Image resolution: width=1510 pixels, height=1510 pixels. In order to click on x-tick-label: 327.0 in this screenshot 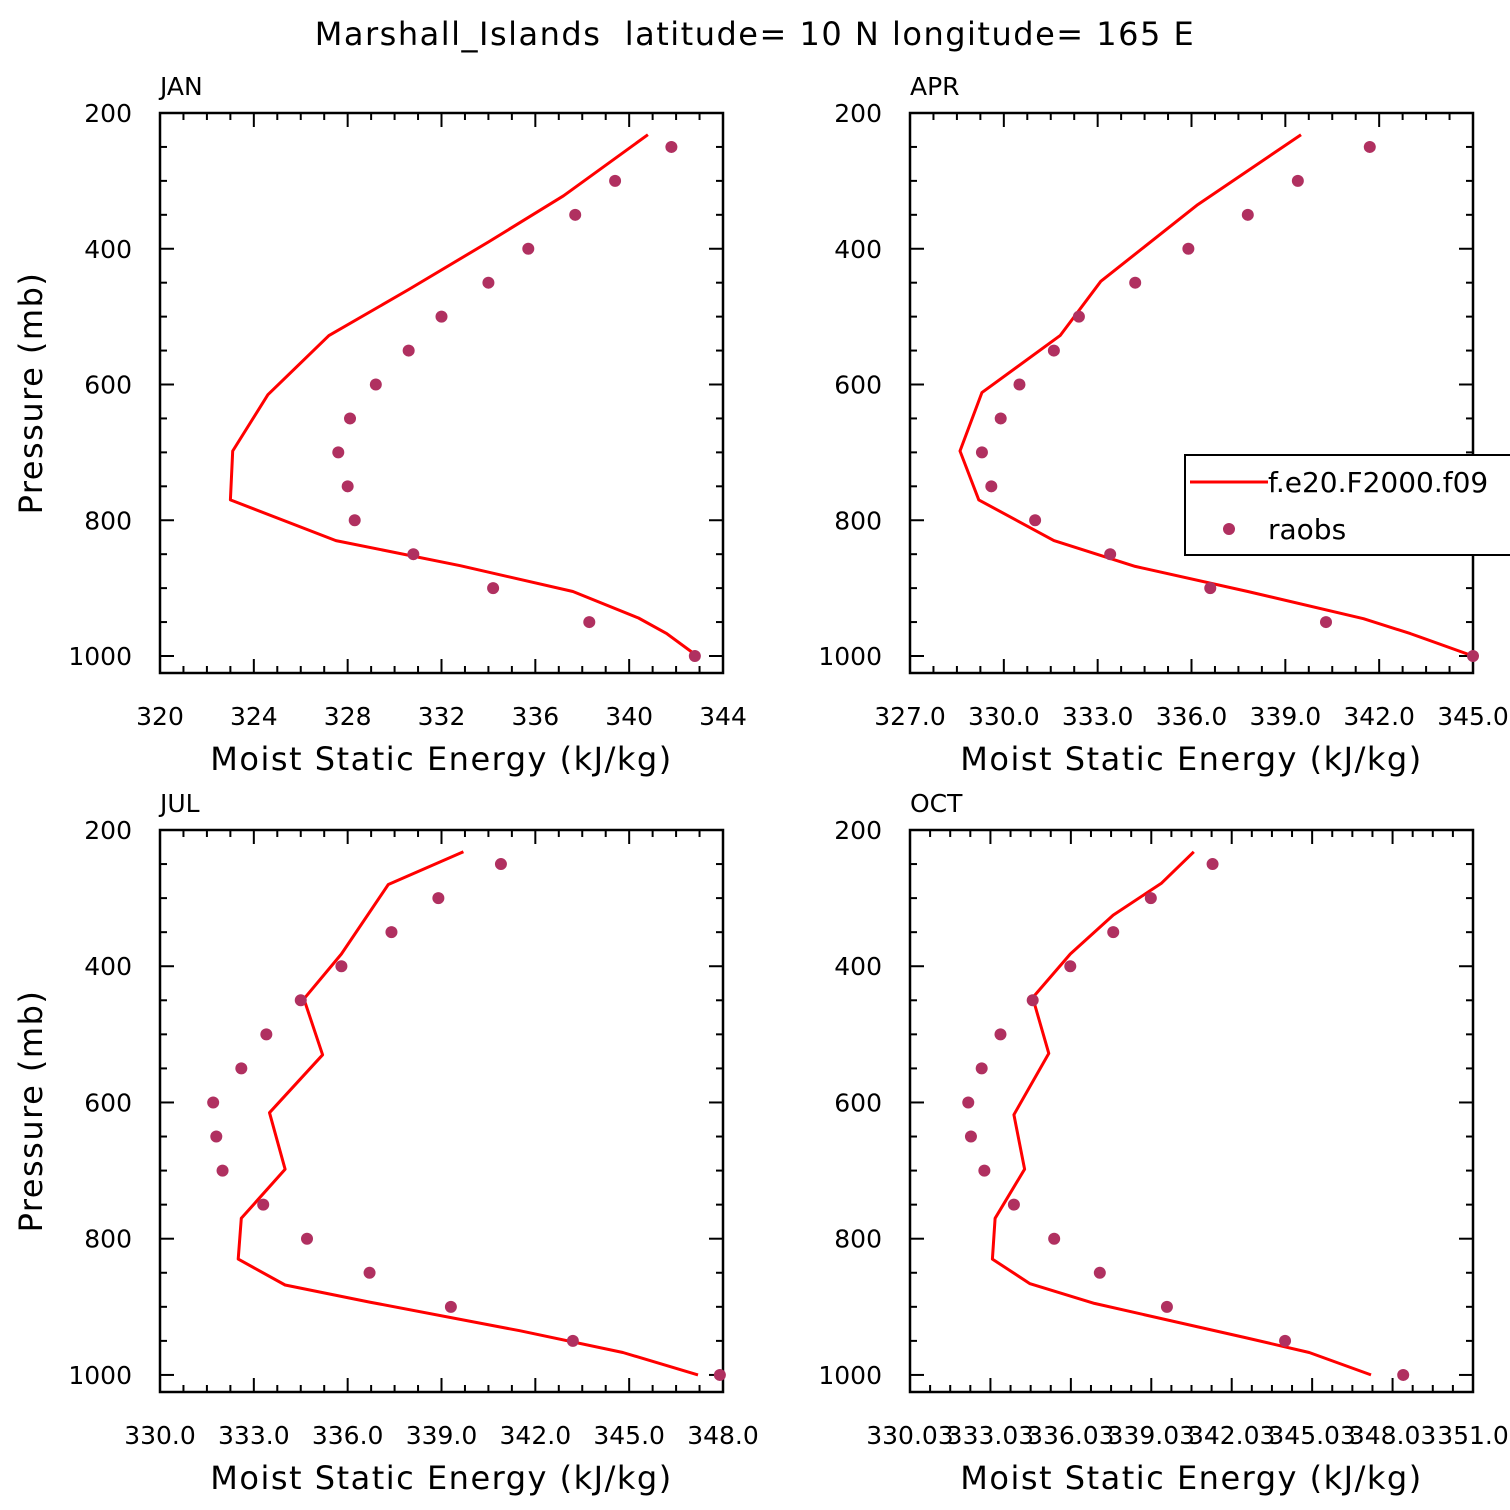, I will do `click(910, 716)`.